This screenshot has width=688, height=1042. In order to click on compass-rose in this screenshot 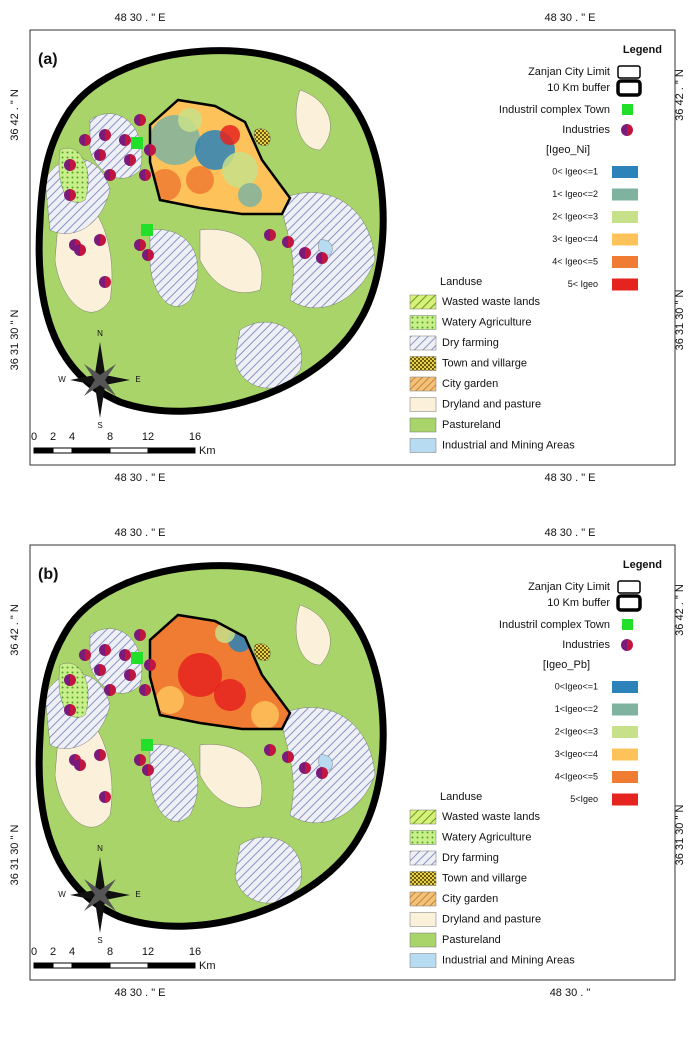, I will do `click(100, 895)`.